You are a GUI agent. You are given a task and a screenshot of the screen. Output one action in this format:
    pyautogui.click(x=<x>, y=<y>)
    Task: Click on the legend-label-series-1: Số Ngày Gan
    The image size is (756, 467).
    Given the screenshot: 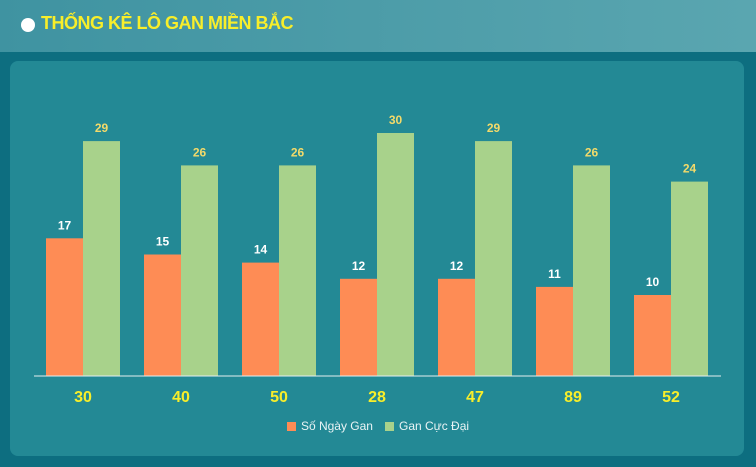 What is the action you would take?
    pyautogui.click(x=336, y=426)
    